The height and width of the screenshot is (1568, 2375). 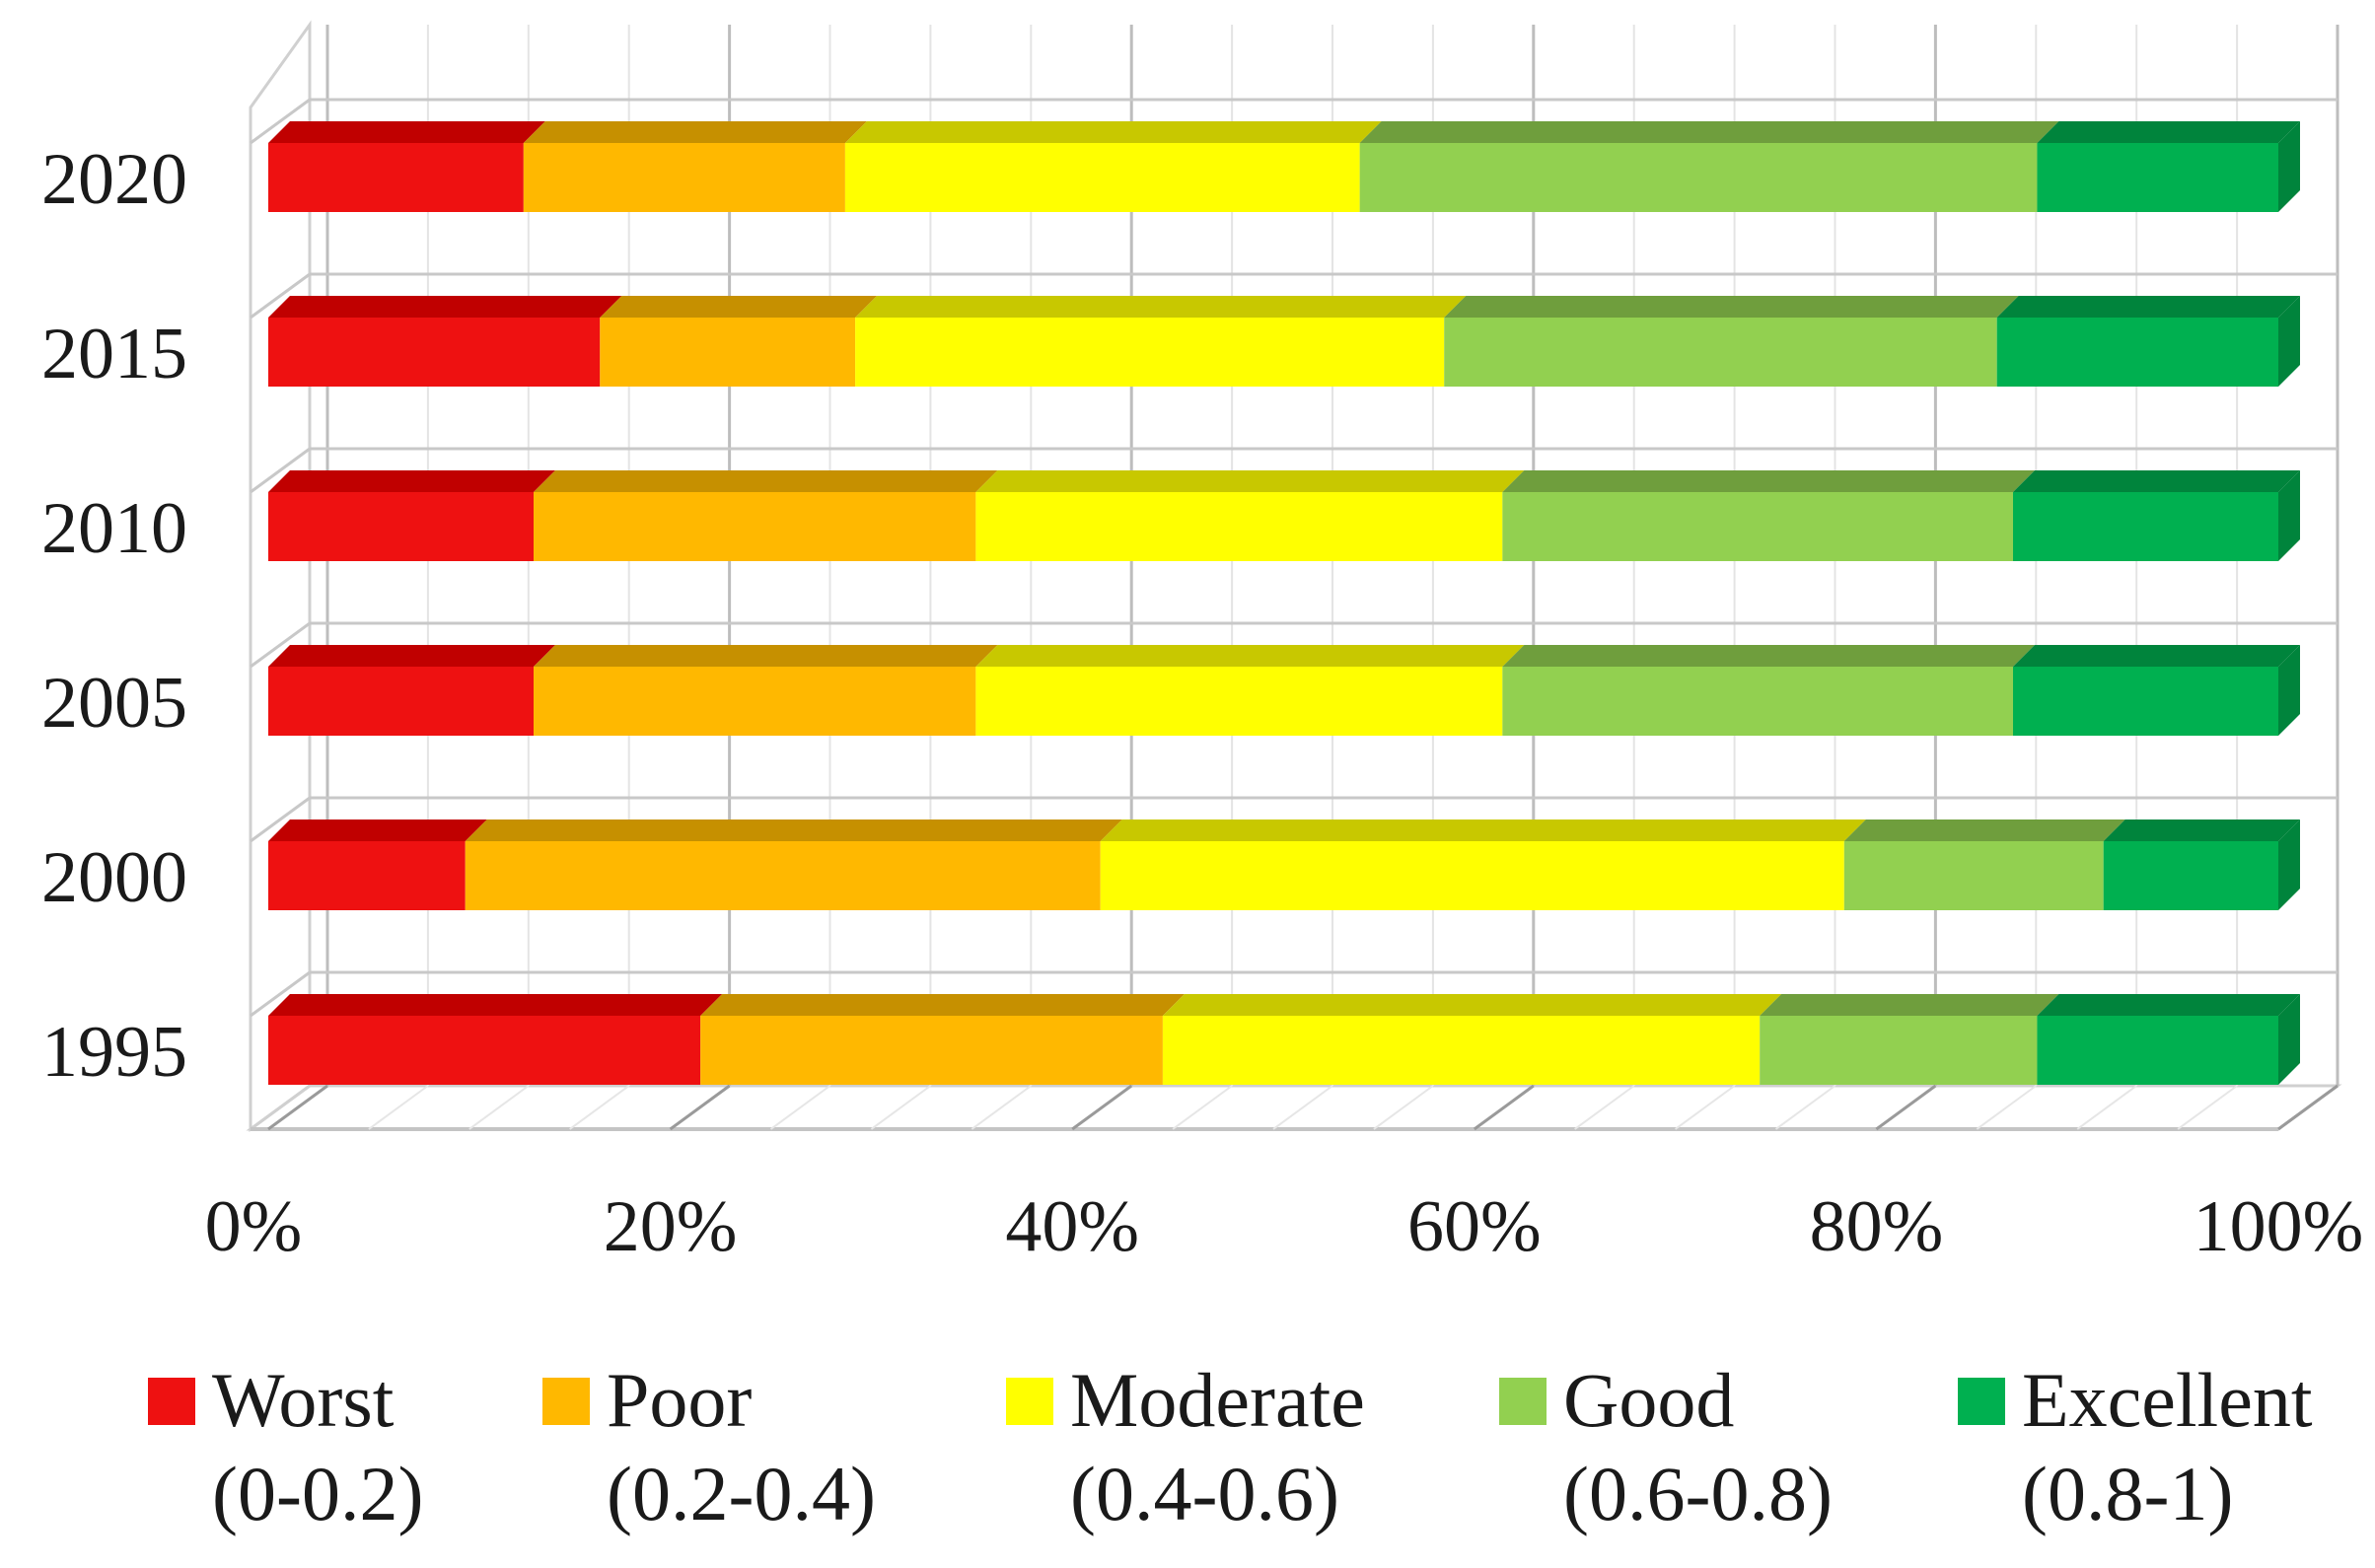 What do you see at coordinates (2289, 166) in the screenshot?
I see `bar-end-2020` at bounding box center [2289, 166].